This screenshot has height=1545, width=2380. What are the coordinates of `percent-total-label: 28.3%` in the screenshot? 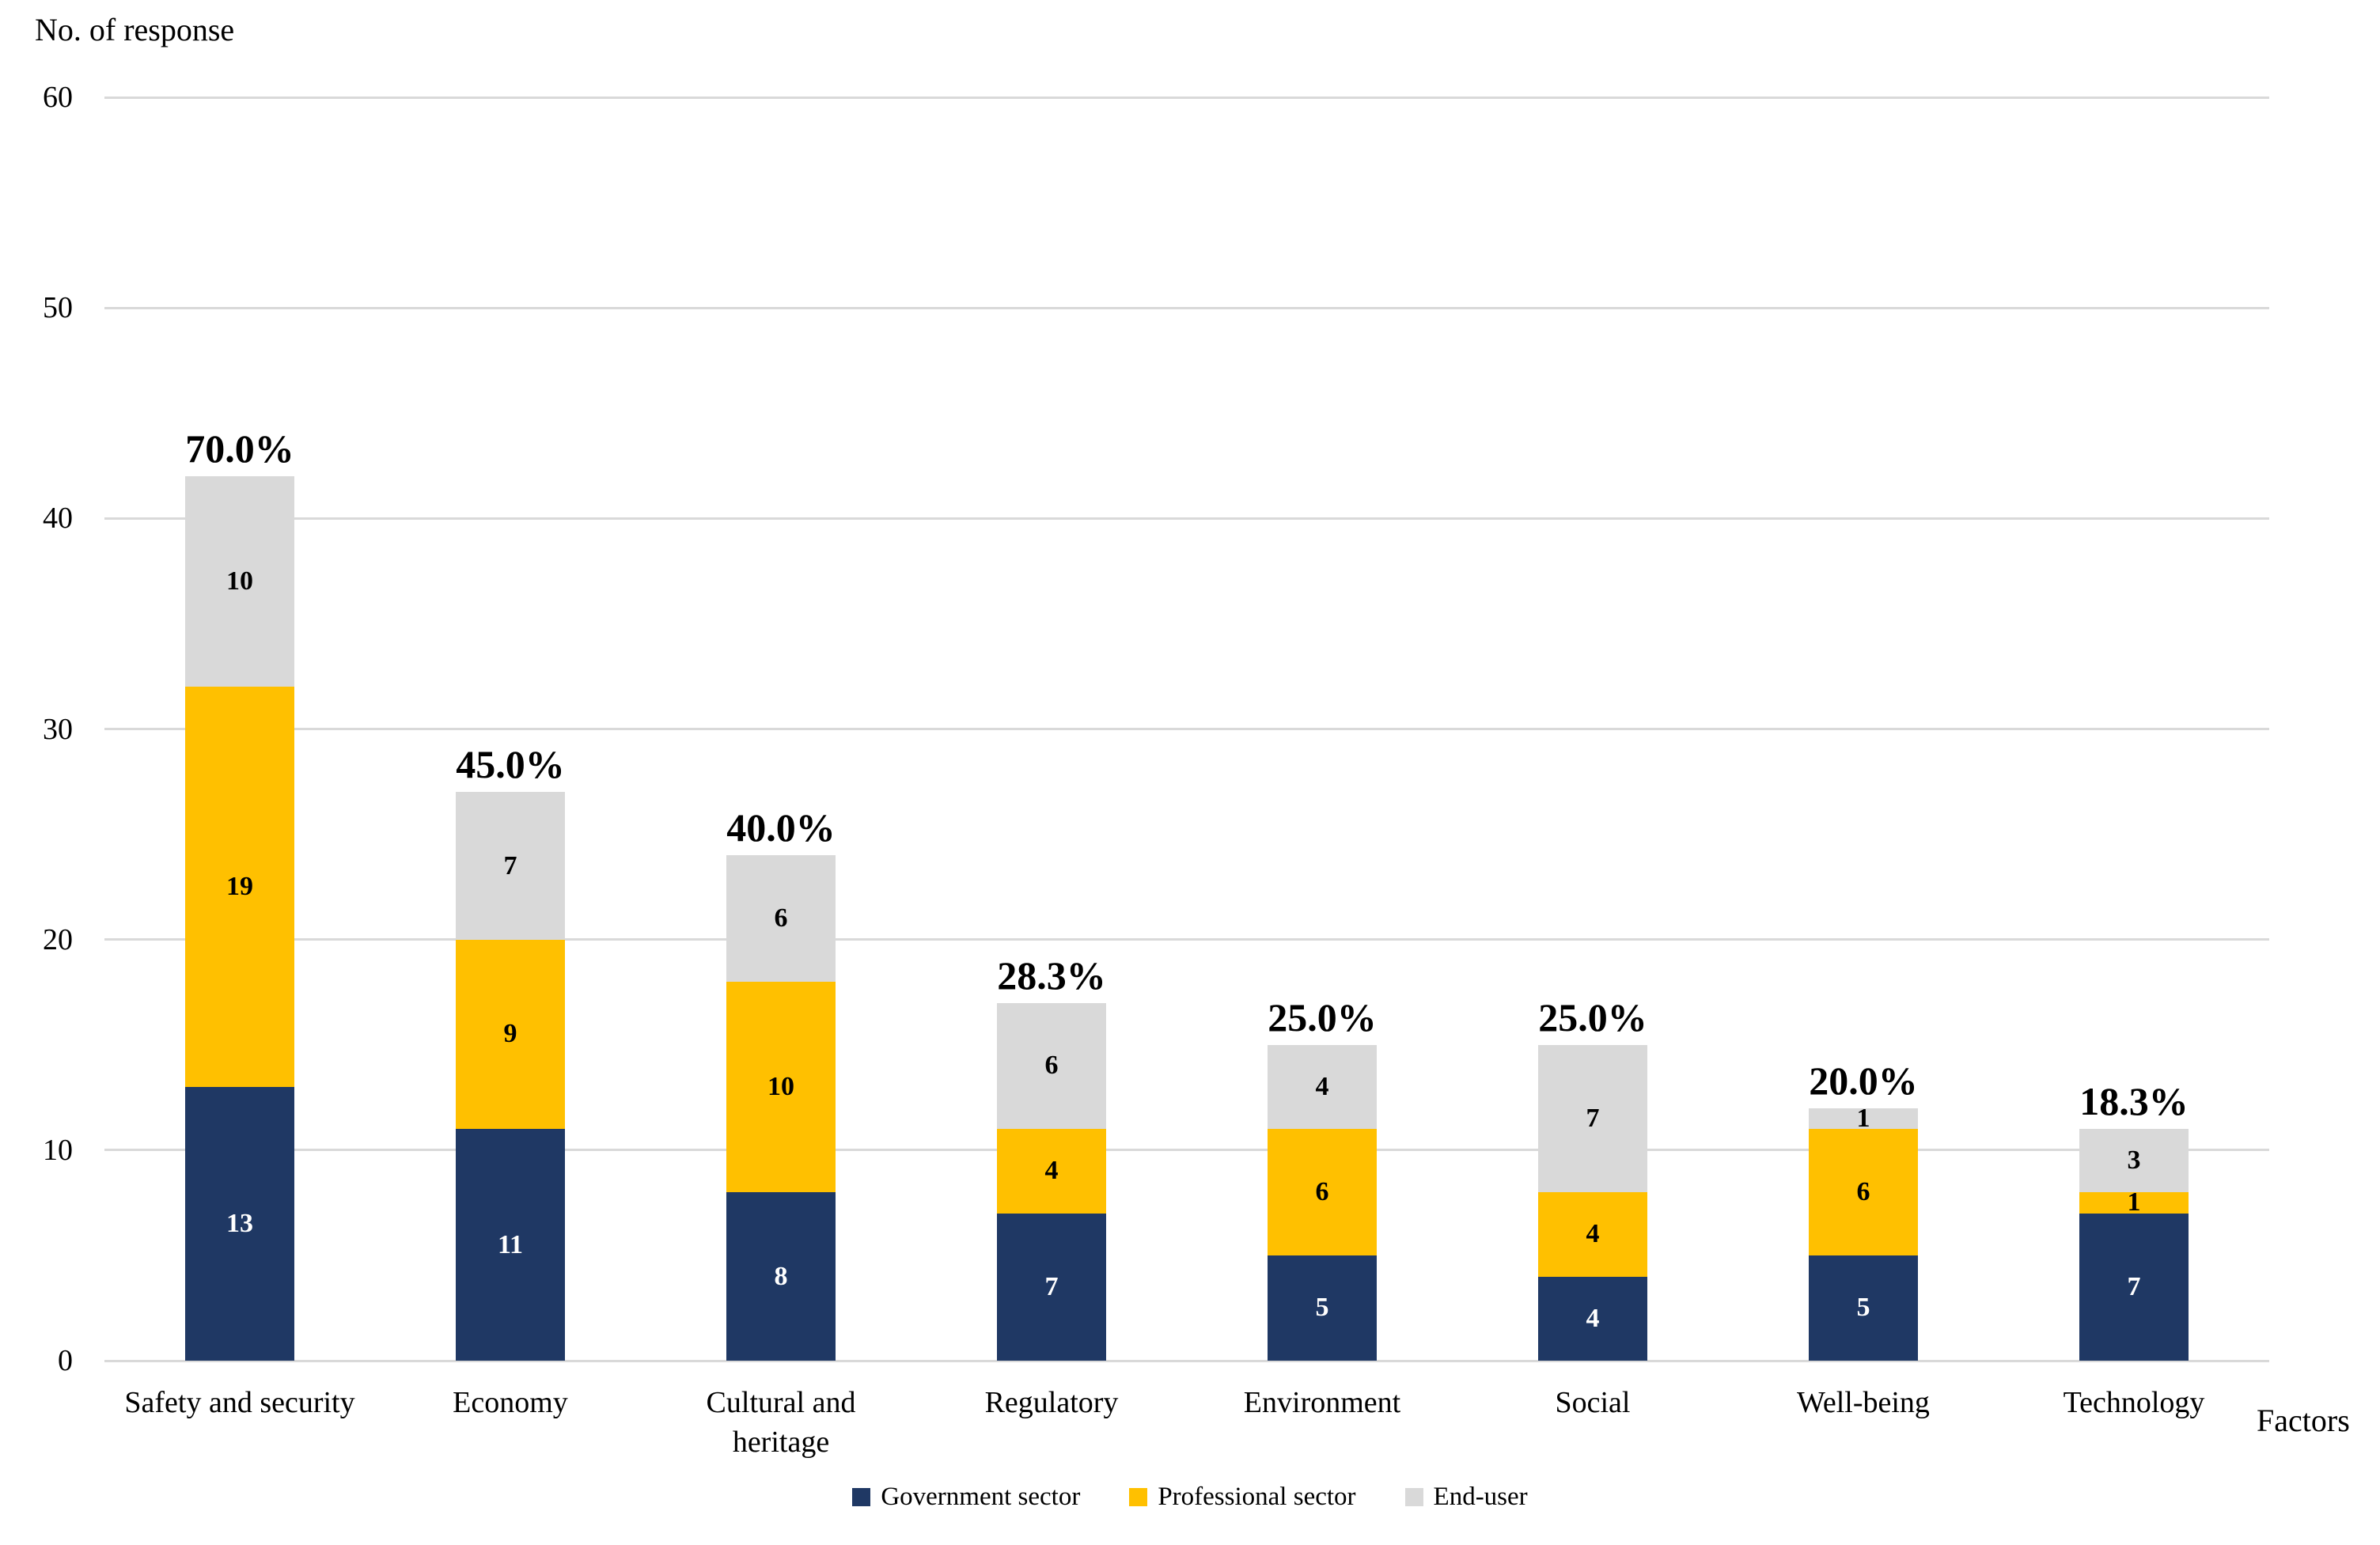 It's located at (1051, 975).